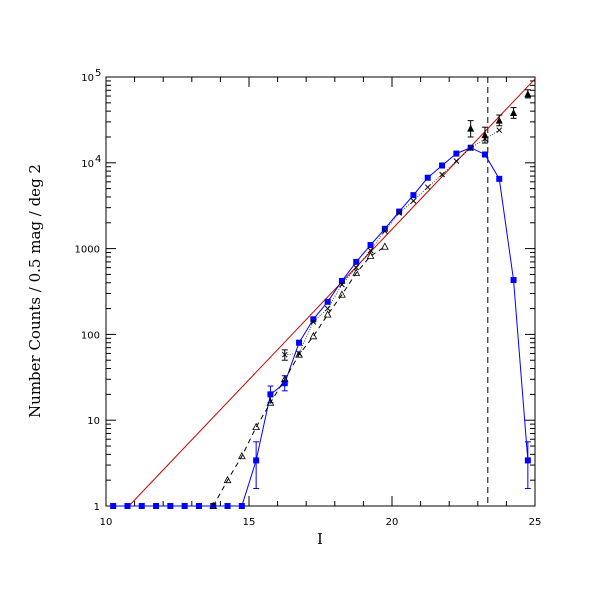 The width and height of the screenshot is (611, 611). I want to click on x-tick-label: 10, so click(106, 522).